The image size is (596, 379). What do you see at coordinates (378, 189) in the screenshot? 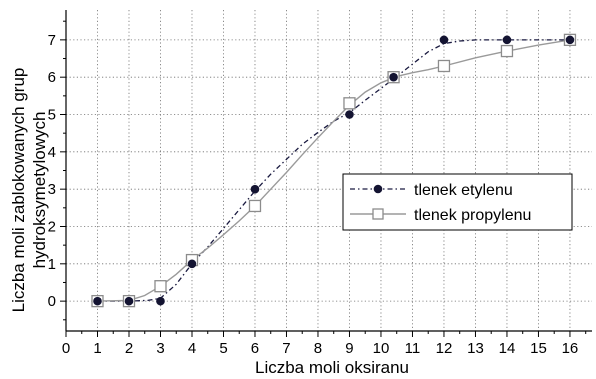
I see `legend-marker-etylen` at bounding box center [378, 189].